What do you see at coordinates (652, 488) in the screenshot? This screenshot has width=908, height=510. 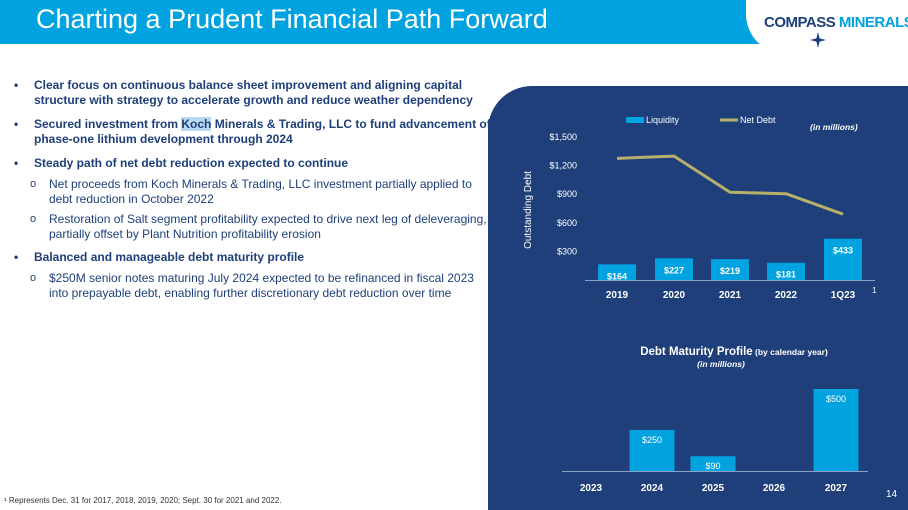 I see `maturity-x-tick-label: 2024` at bounding box center [652, 488].